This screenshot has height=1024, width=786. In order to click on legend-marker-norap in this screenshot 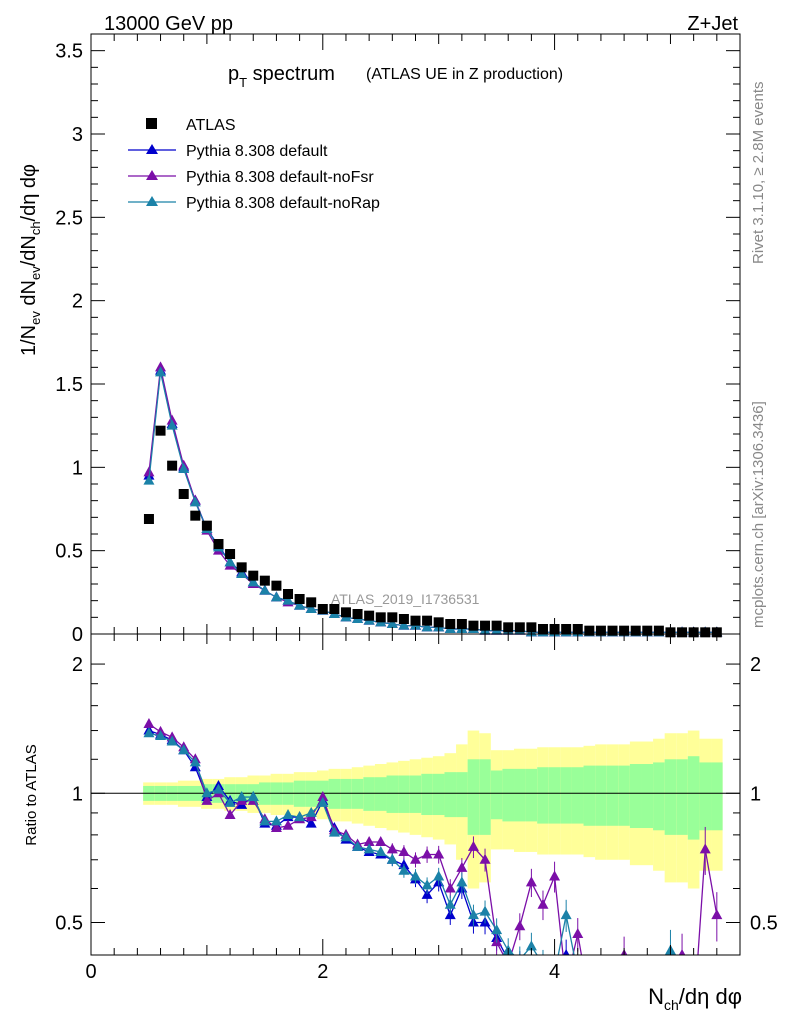, I will do `click(152, 201)`.